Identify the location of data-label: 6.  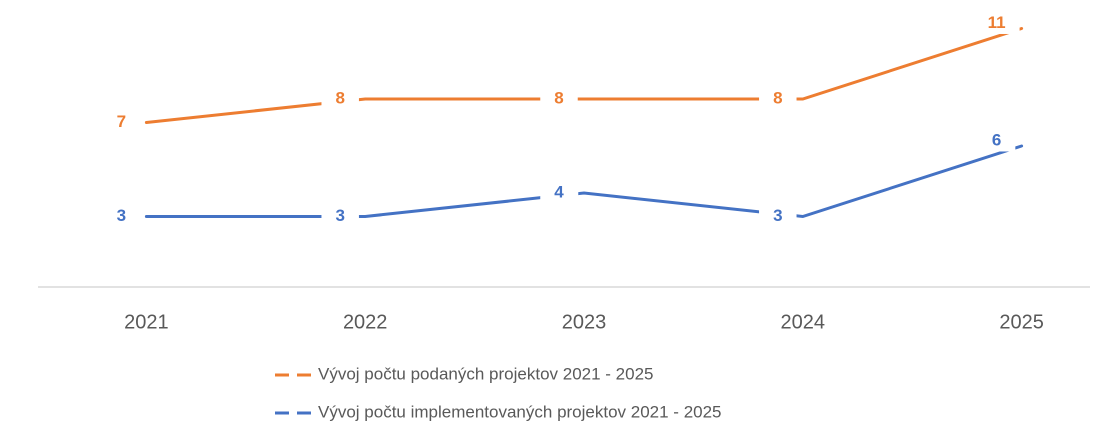
(996, 139).